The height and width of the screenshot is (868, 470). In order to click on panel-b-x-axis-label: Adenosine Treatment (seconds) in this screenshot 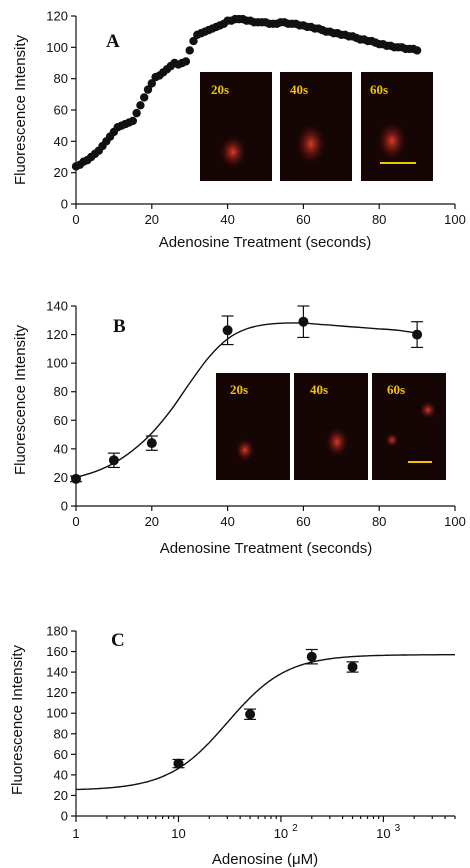, I will do `click(266, 548)`.